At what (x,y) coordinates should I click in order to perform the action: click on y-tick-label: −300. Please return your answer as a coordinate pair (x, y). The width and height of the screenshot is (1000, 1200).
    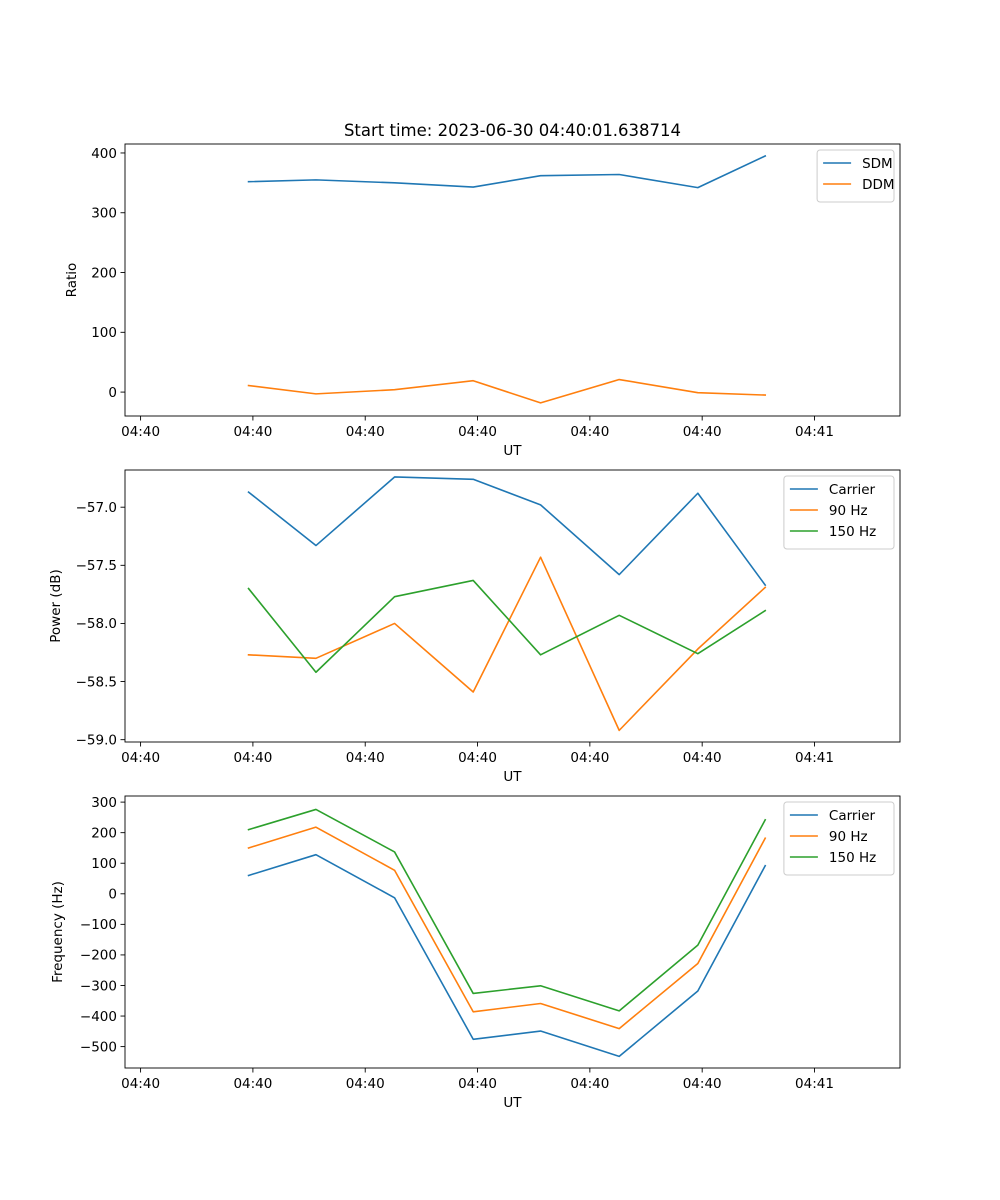
    Looking at the image, I should click on (98, 986).